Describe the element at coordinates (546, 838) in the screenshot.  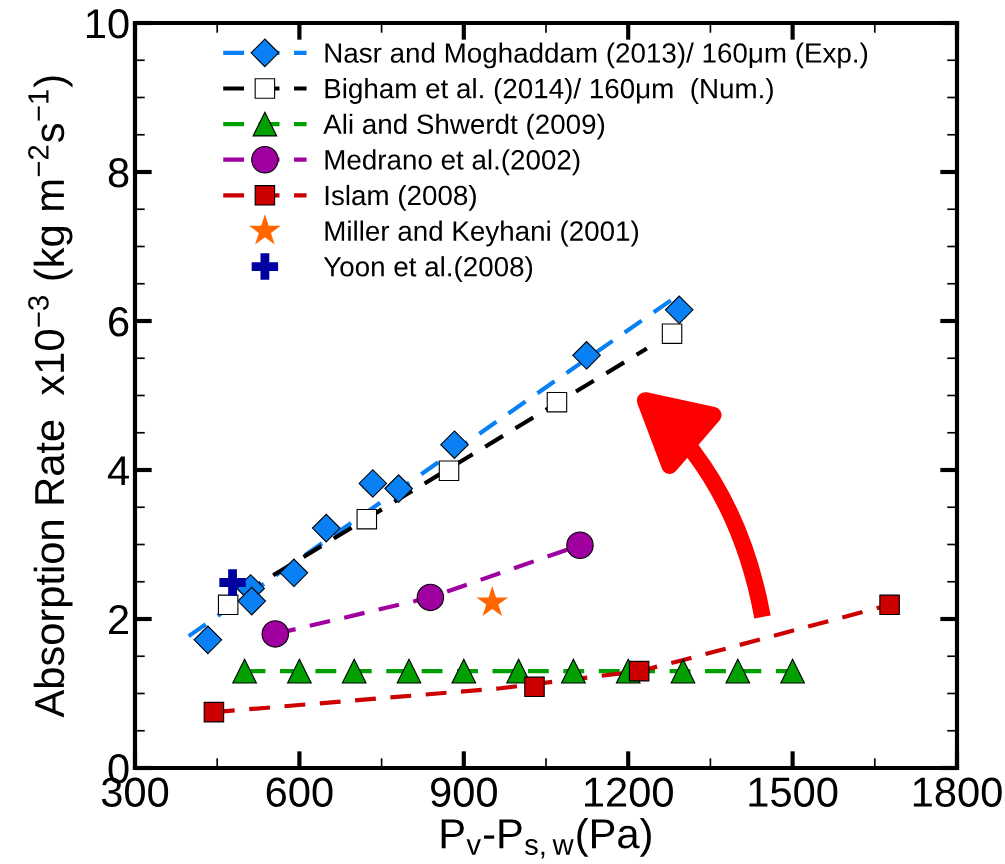
I see `x-axis-title: P$_{v}$-P$_{s,w}$(Pa)` at that location.